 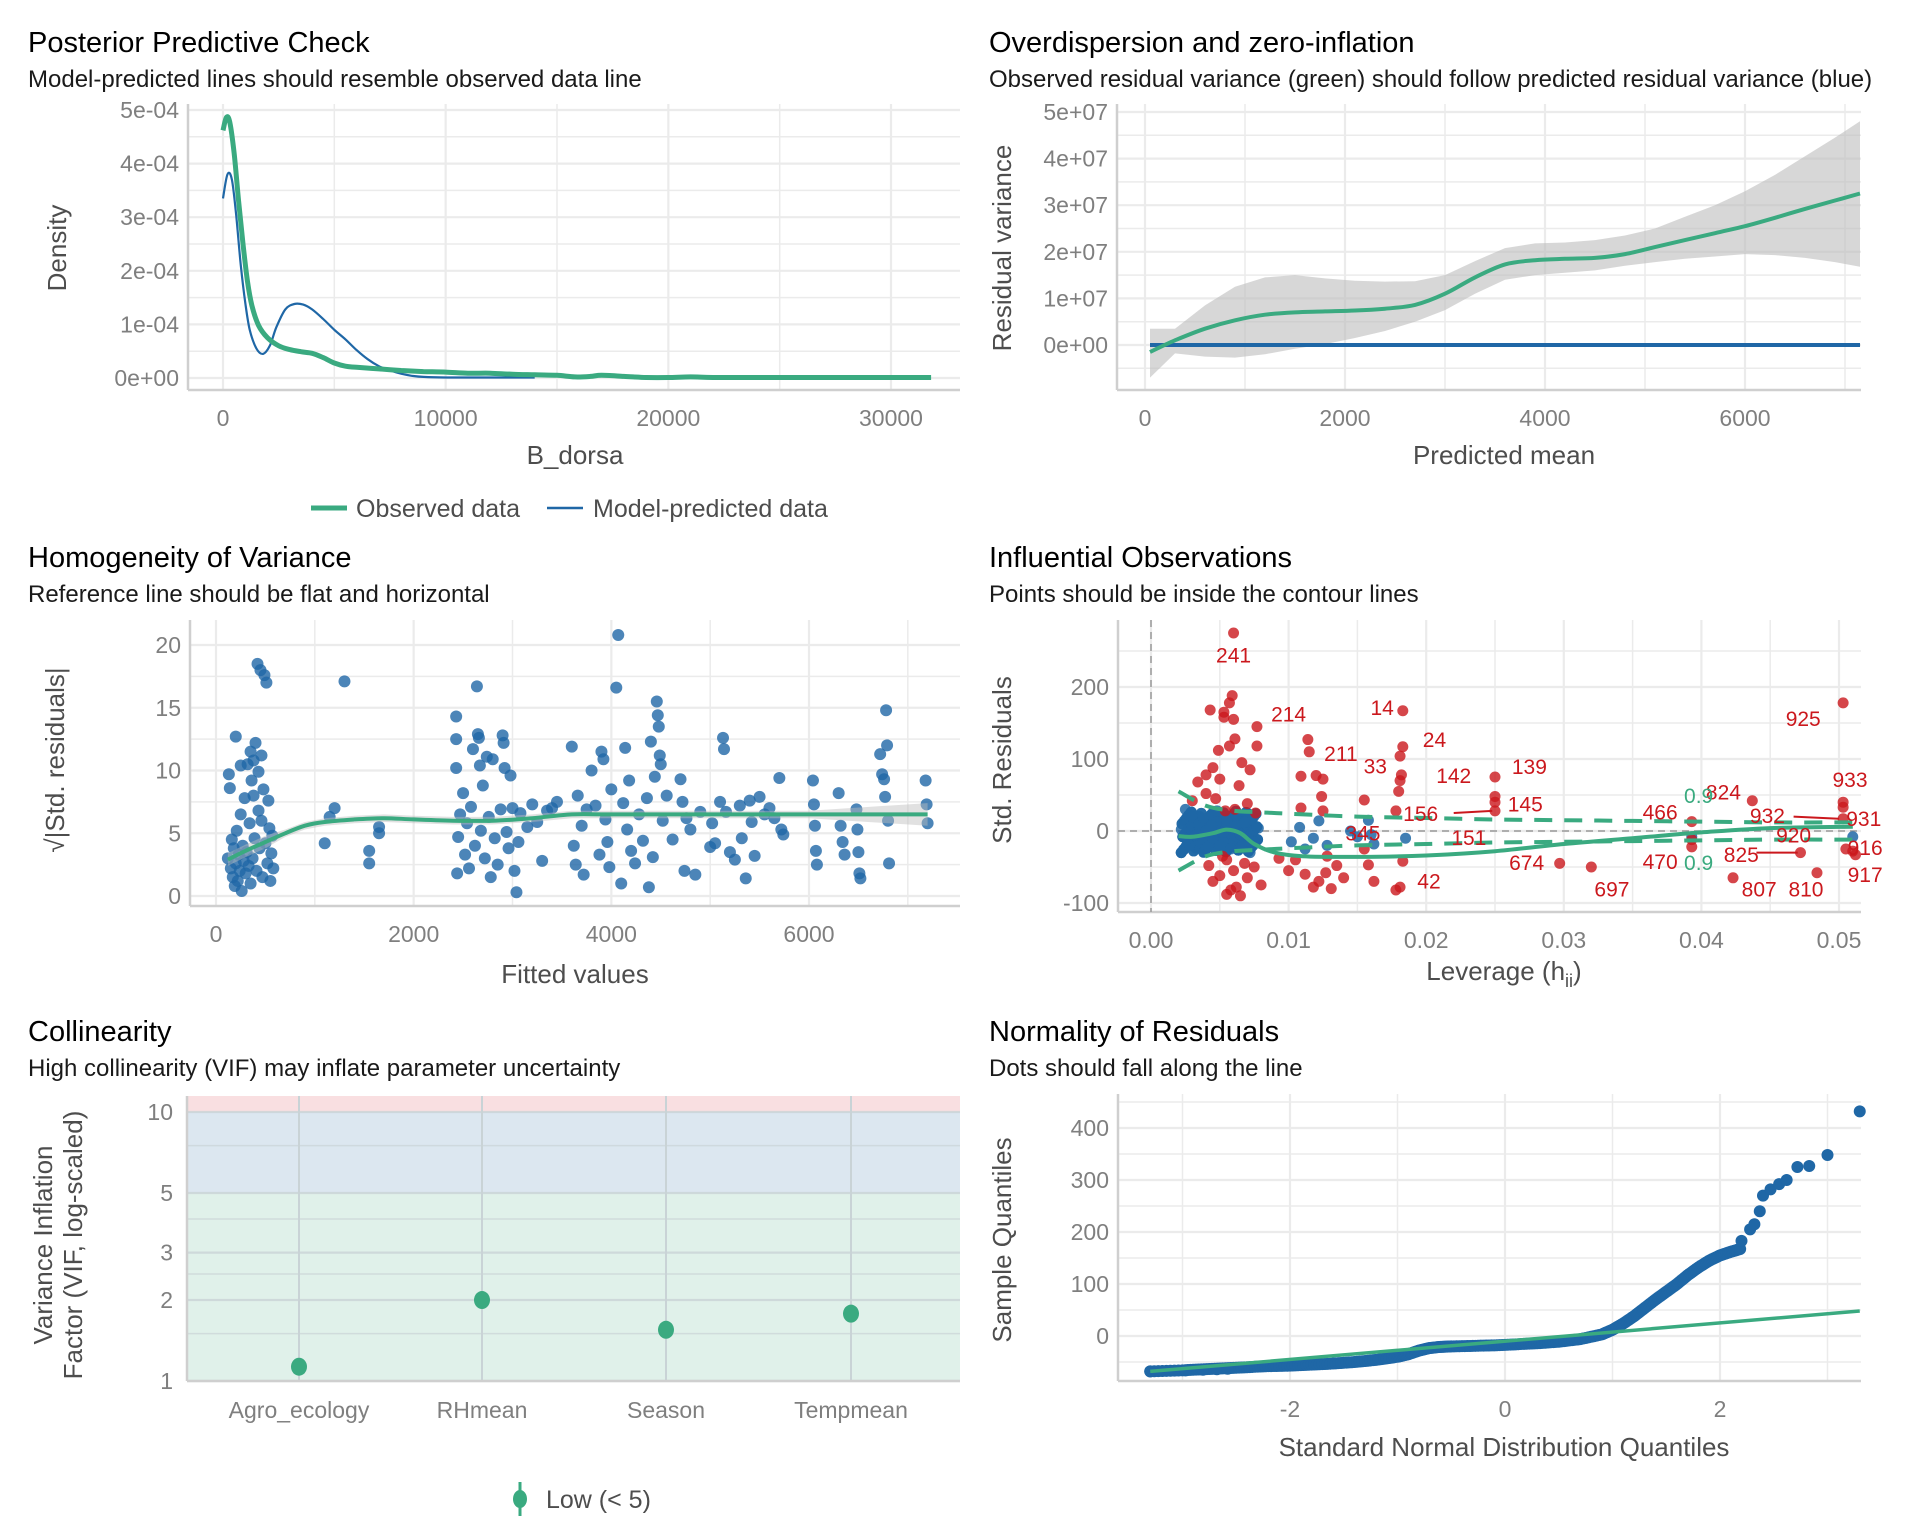 What do you see at coordinates (1453, 776) in the screenshot?
I see `point-label: 142` at bounding box center [1453, 776].